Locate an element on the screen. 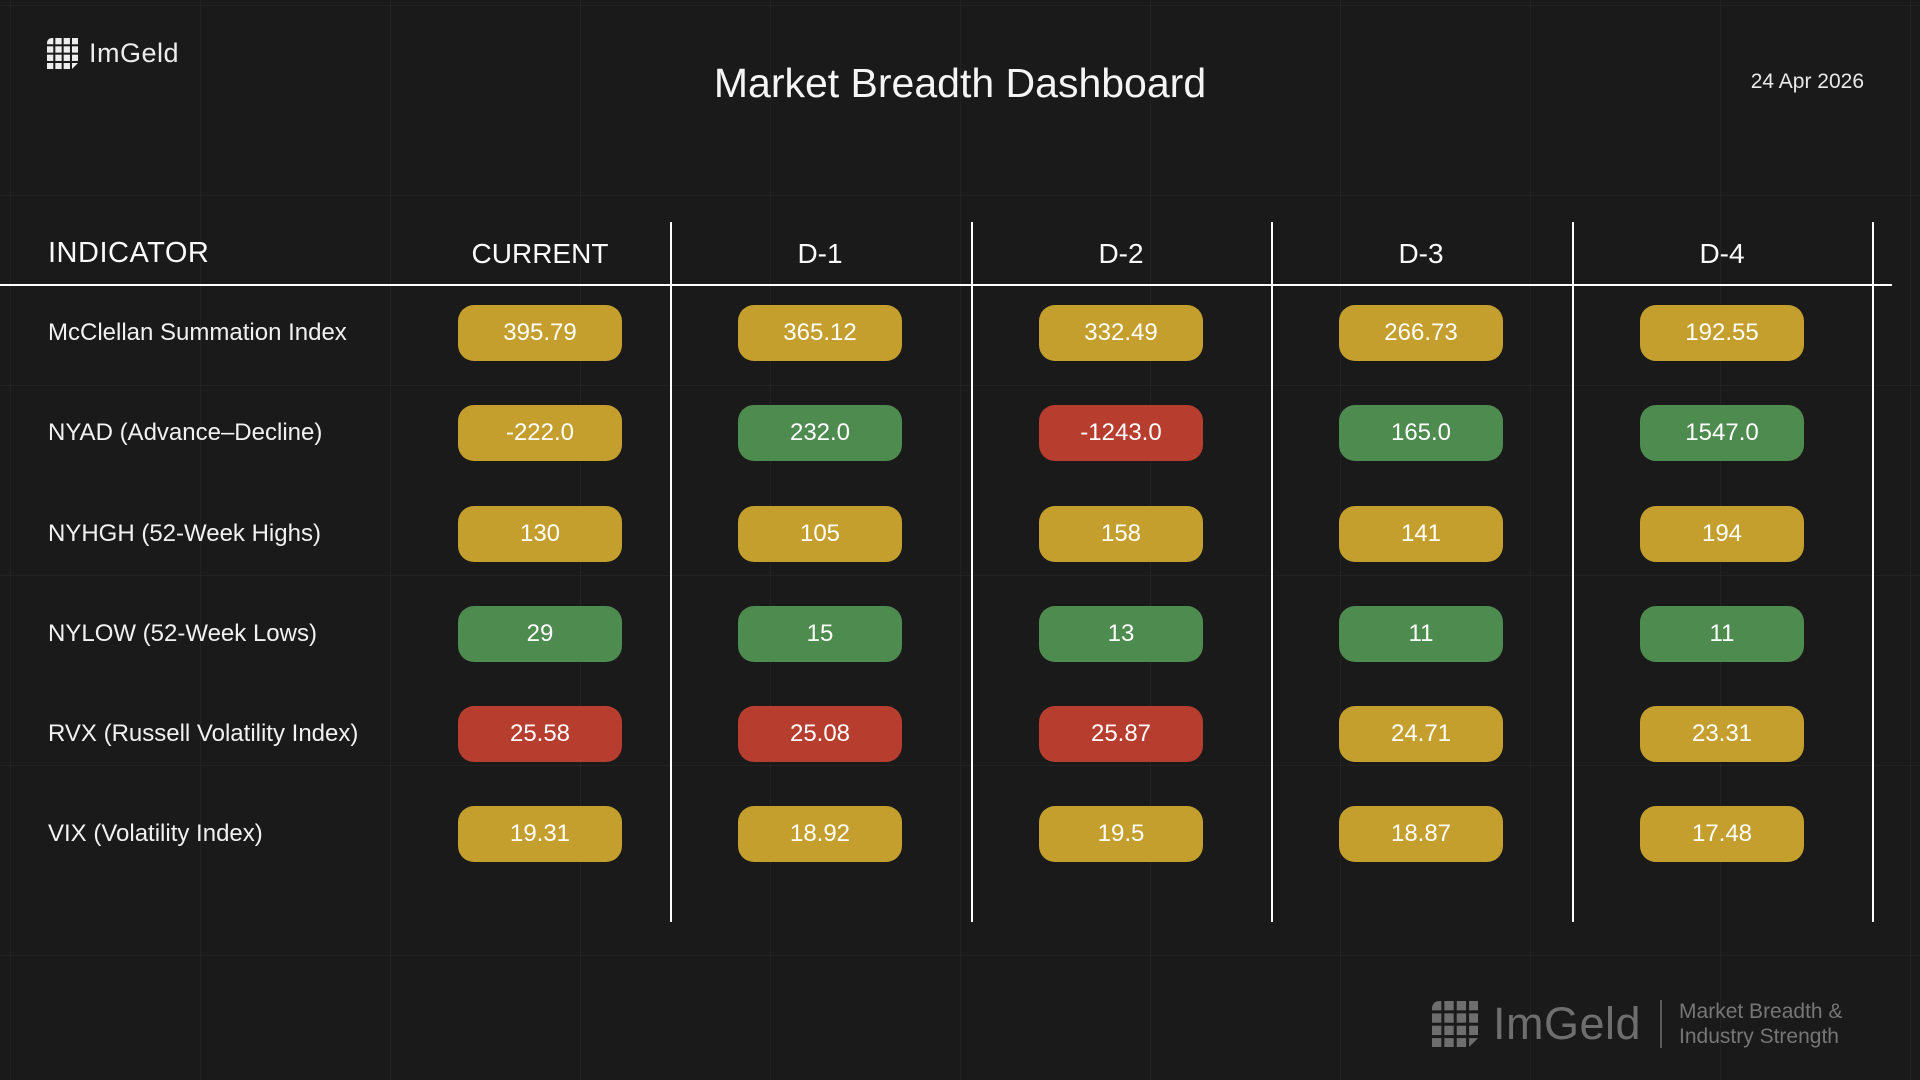  footer-tagline-line1: Market Breadth & is located at coordinates (1761, 1011).